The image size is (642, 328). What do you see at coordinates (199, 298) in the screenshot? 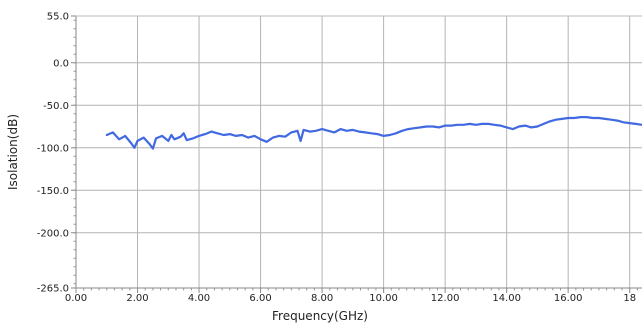
I see `x-tick-label: 4.00` at bounding box center [199, 298].